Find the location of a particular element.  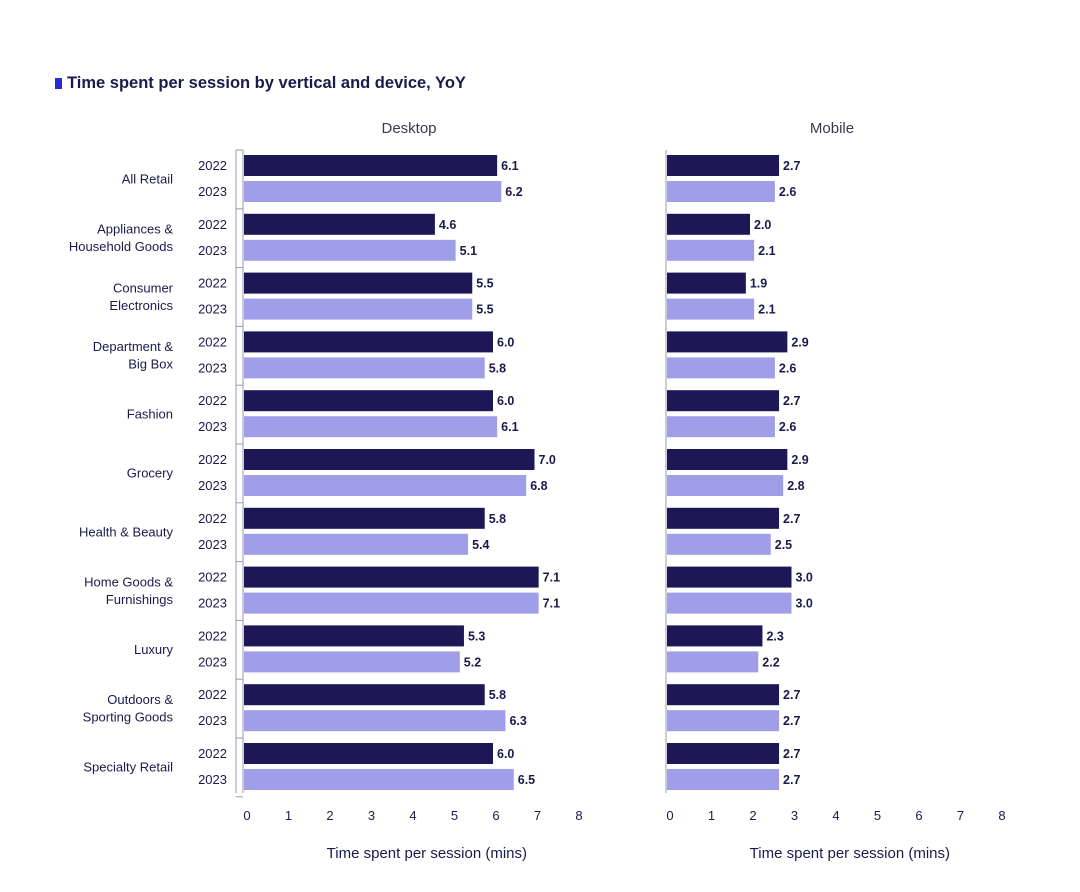

category-label: Electronics is located at coordinates (141, 305).